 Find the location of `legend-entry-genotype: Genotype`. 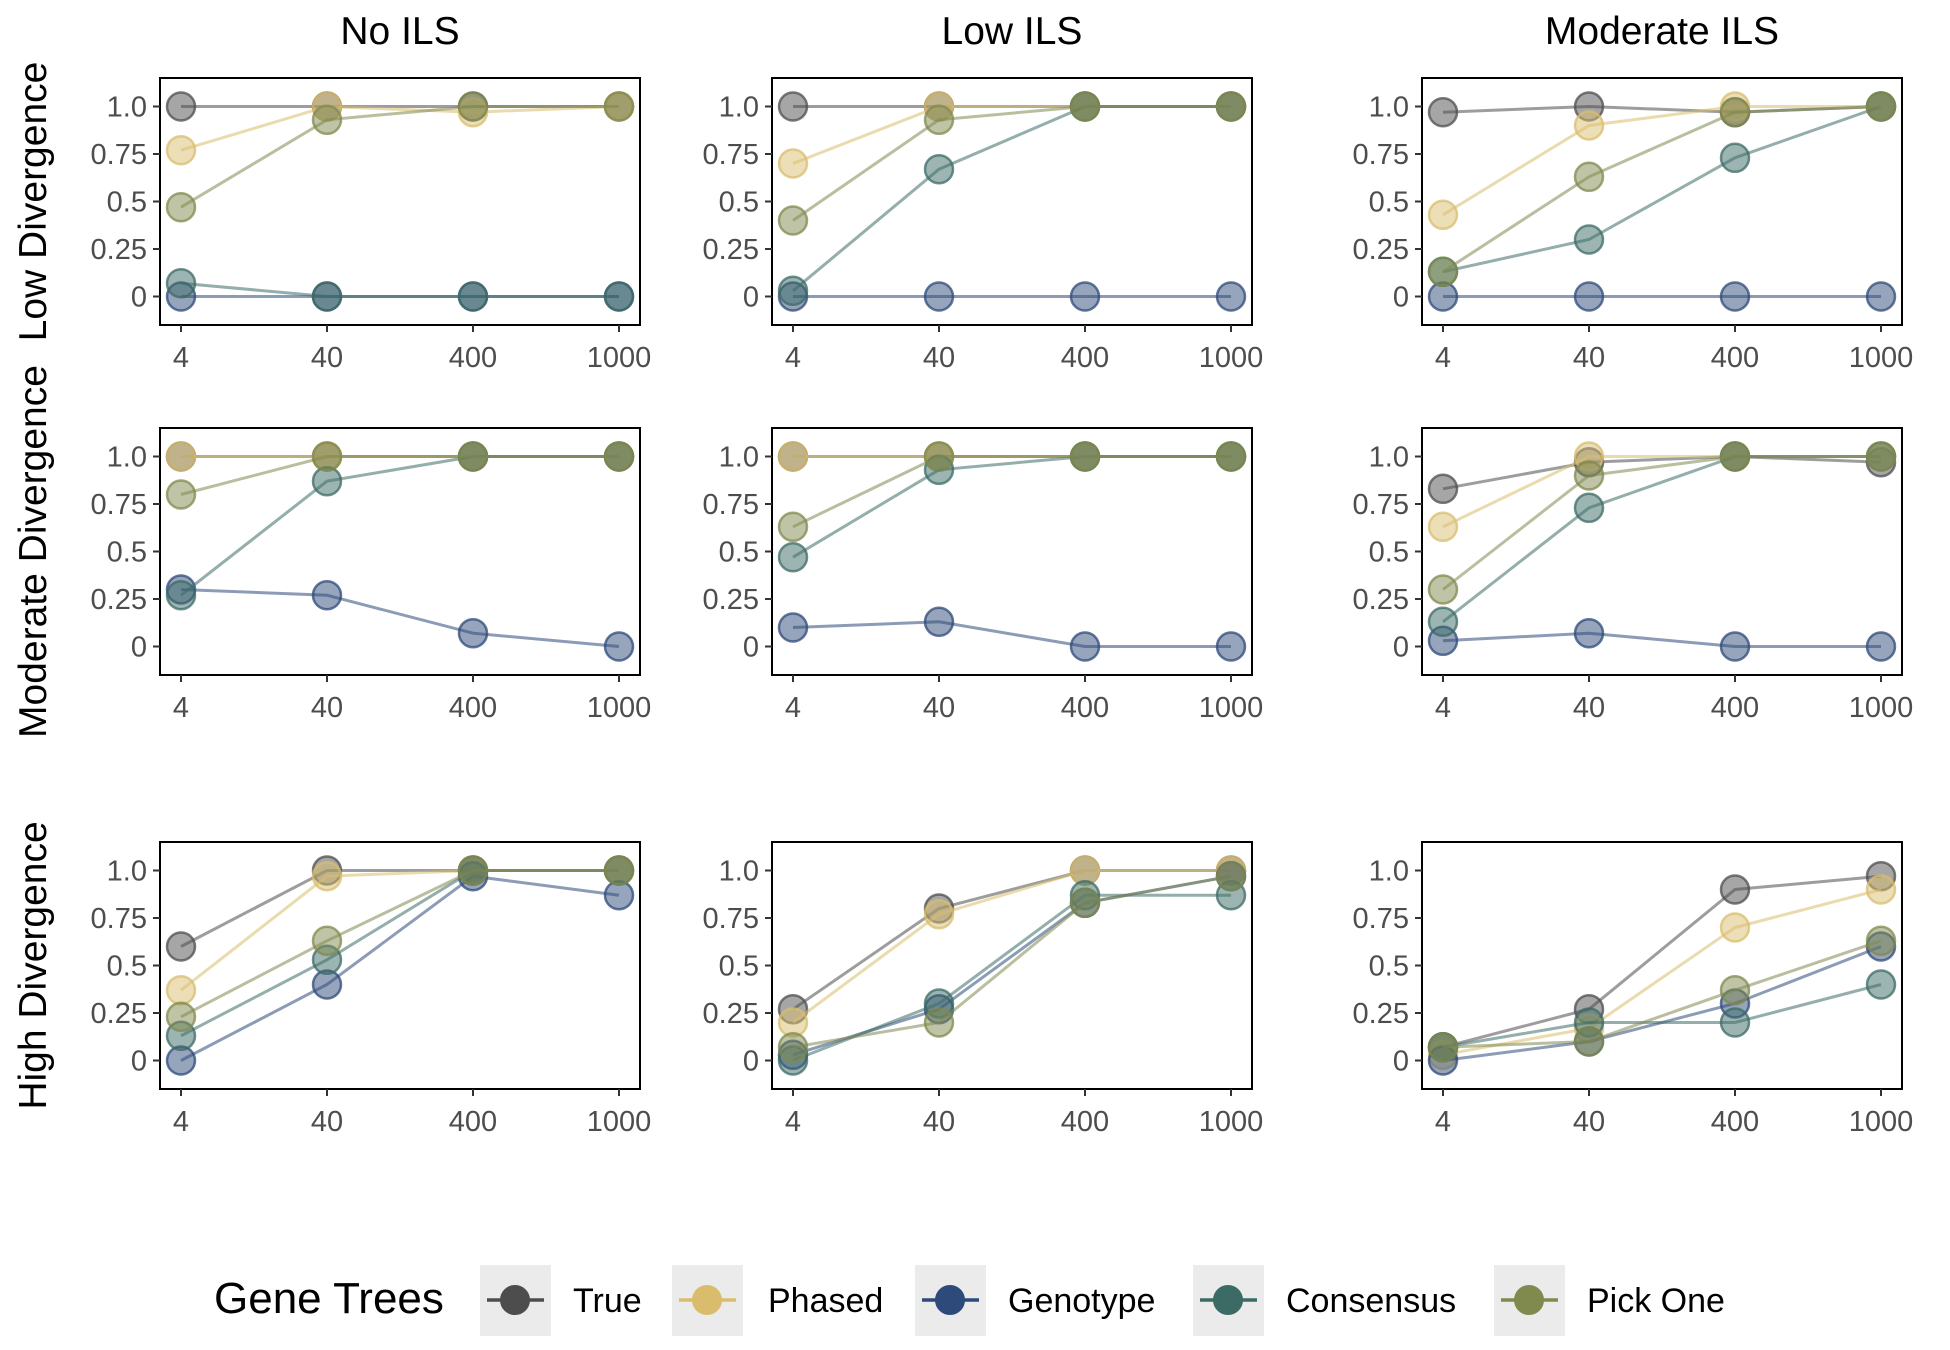

legend-entry-genotype: Genotype is located at coordinates (1035, 1300).